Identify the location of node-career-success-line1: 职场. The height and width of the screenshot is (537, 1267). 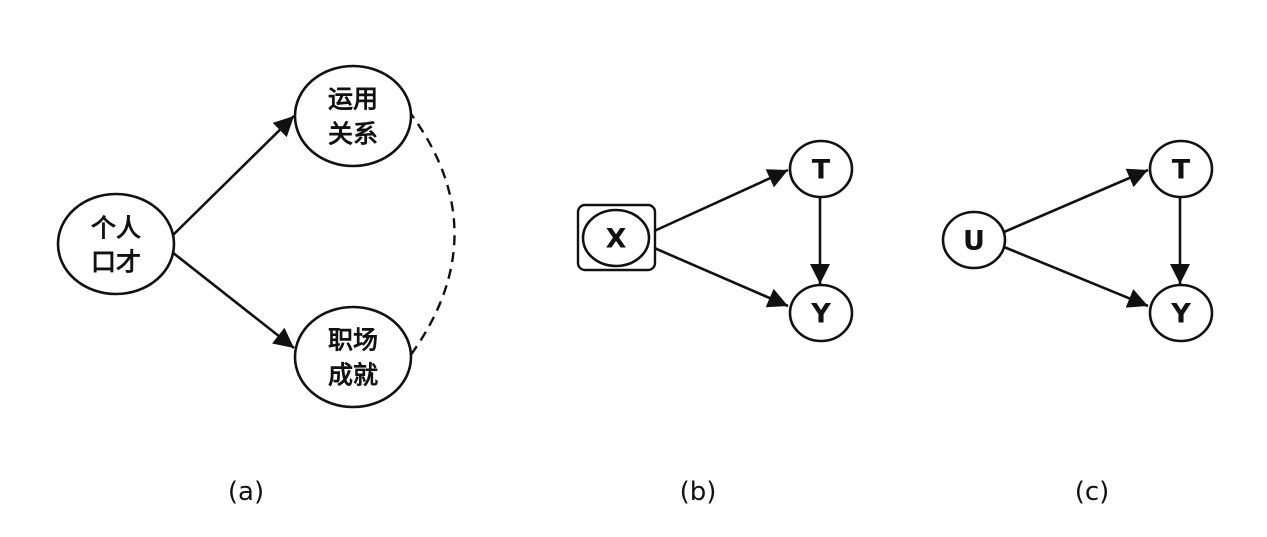
(353, 340).